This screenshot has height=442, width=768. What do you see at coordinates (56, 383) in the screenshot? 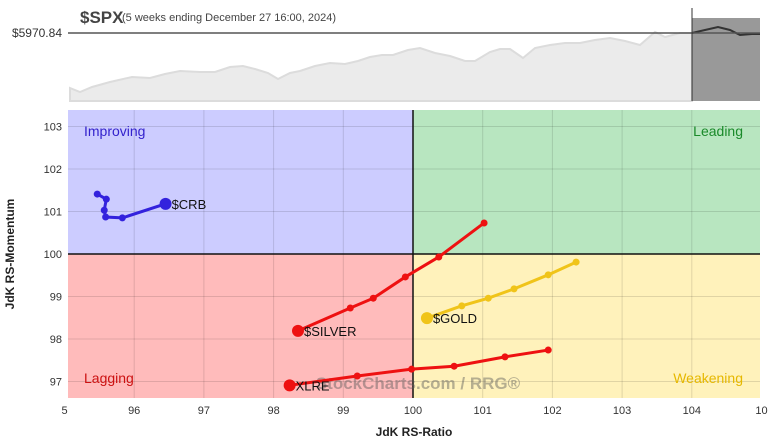
I see `y-tick-label: 97` at bounding box center [56, 383].